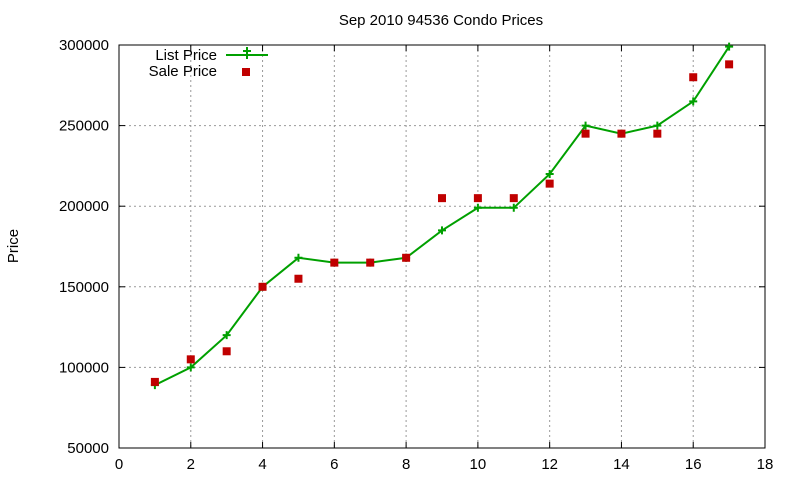 The image size is (800, 480). Describe the element at coordinates (549, 464) in the screenshot. I see `x-tick-label: 12` at that location.